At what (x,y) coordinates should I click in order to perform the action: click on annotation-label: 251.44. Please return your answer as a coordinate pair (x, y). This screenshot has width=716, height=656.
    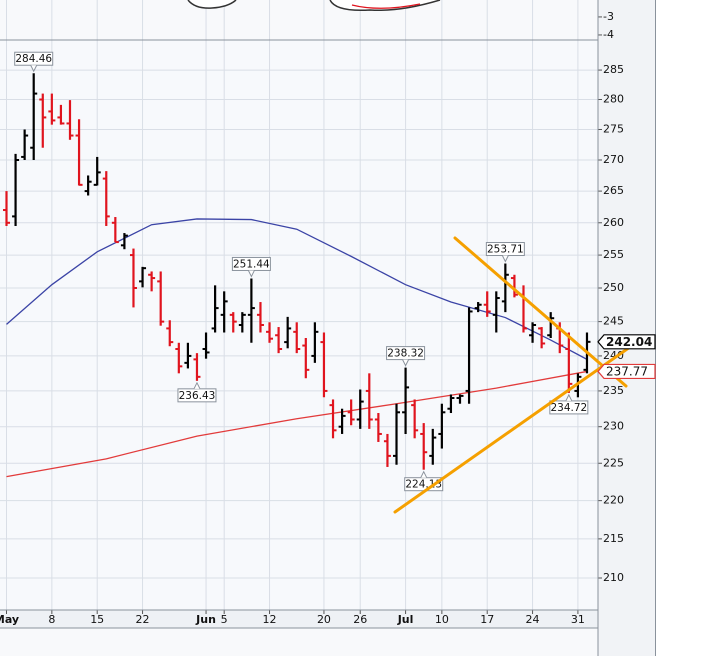
    Looking at the image, I should click on (251, 264).